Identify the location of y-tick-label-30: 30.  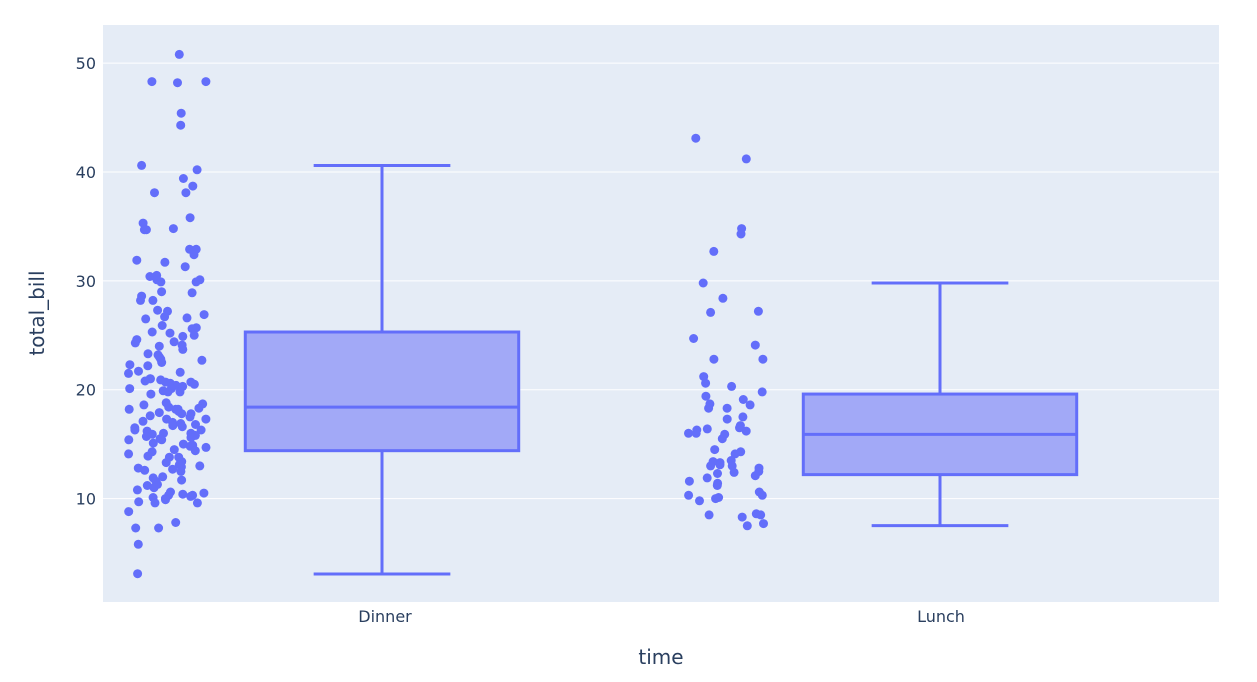
(86, 281).